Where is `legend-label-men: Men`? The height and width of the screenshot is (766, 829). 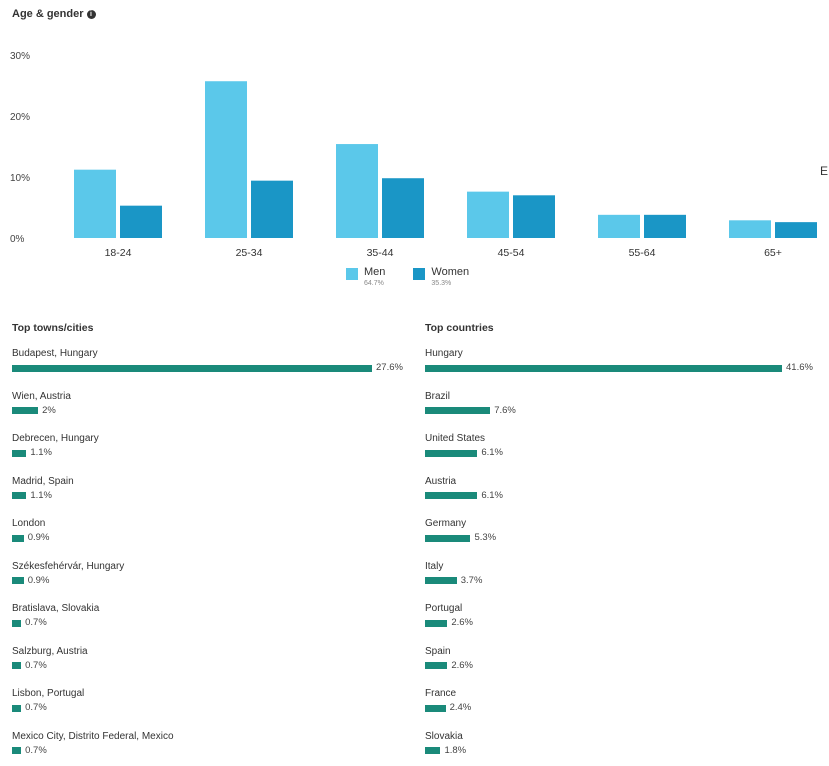 legend-label-men: Men is located at coordinates (375, 272).